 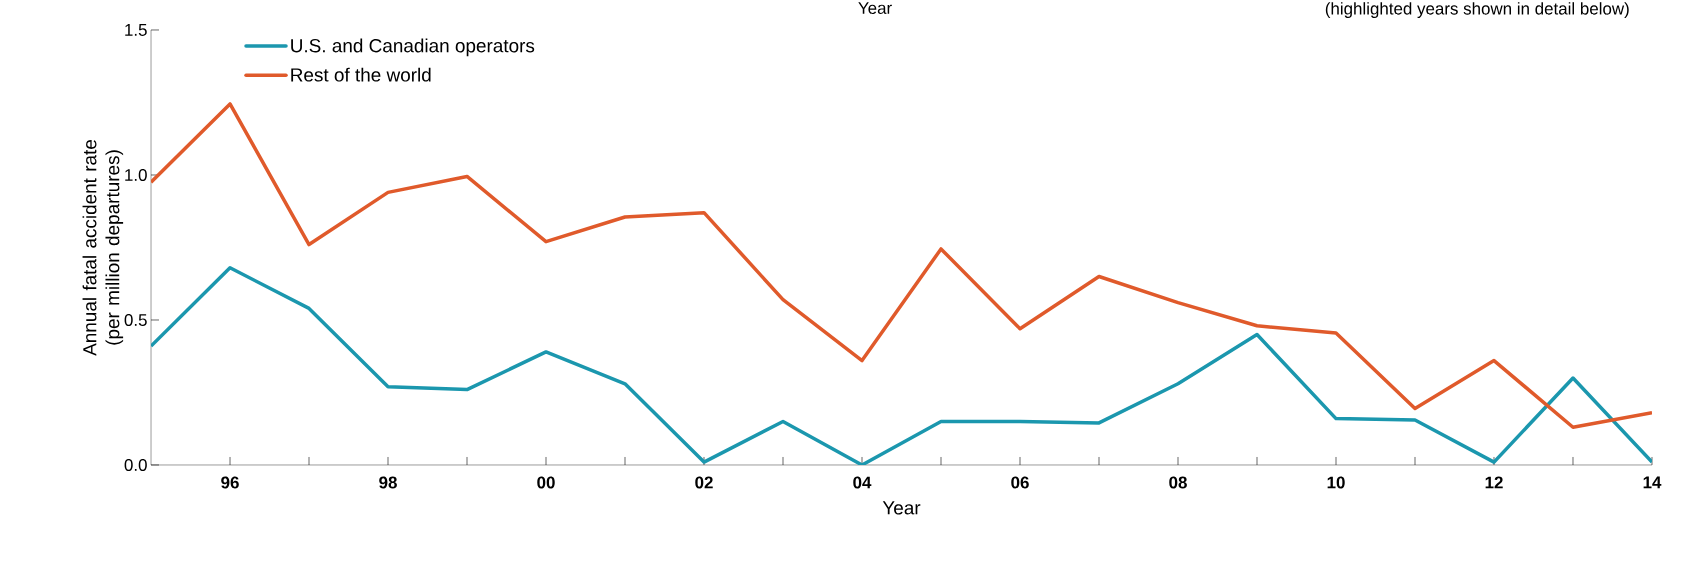 What do you see at coordinates (1336, 482) in the screenshot?
I see `x-tick-label: 10` at bounding box center [1336, 482].